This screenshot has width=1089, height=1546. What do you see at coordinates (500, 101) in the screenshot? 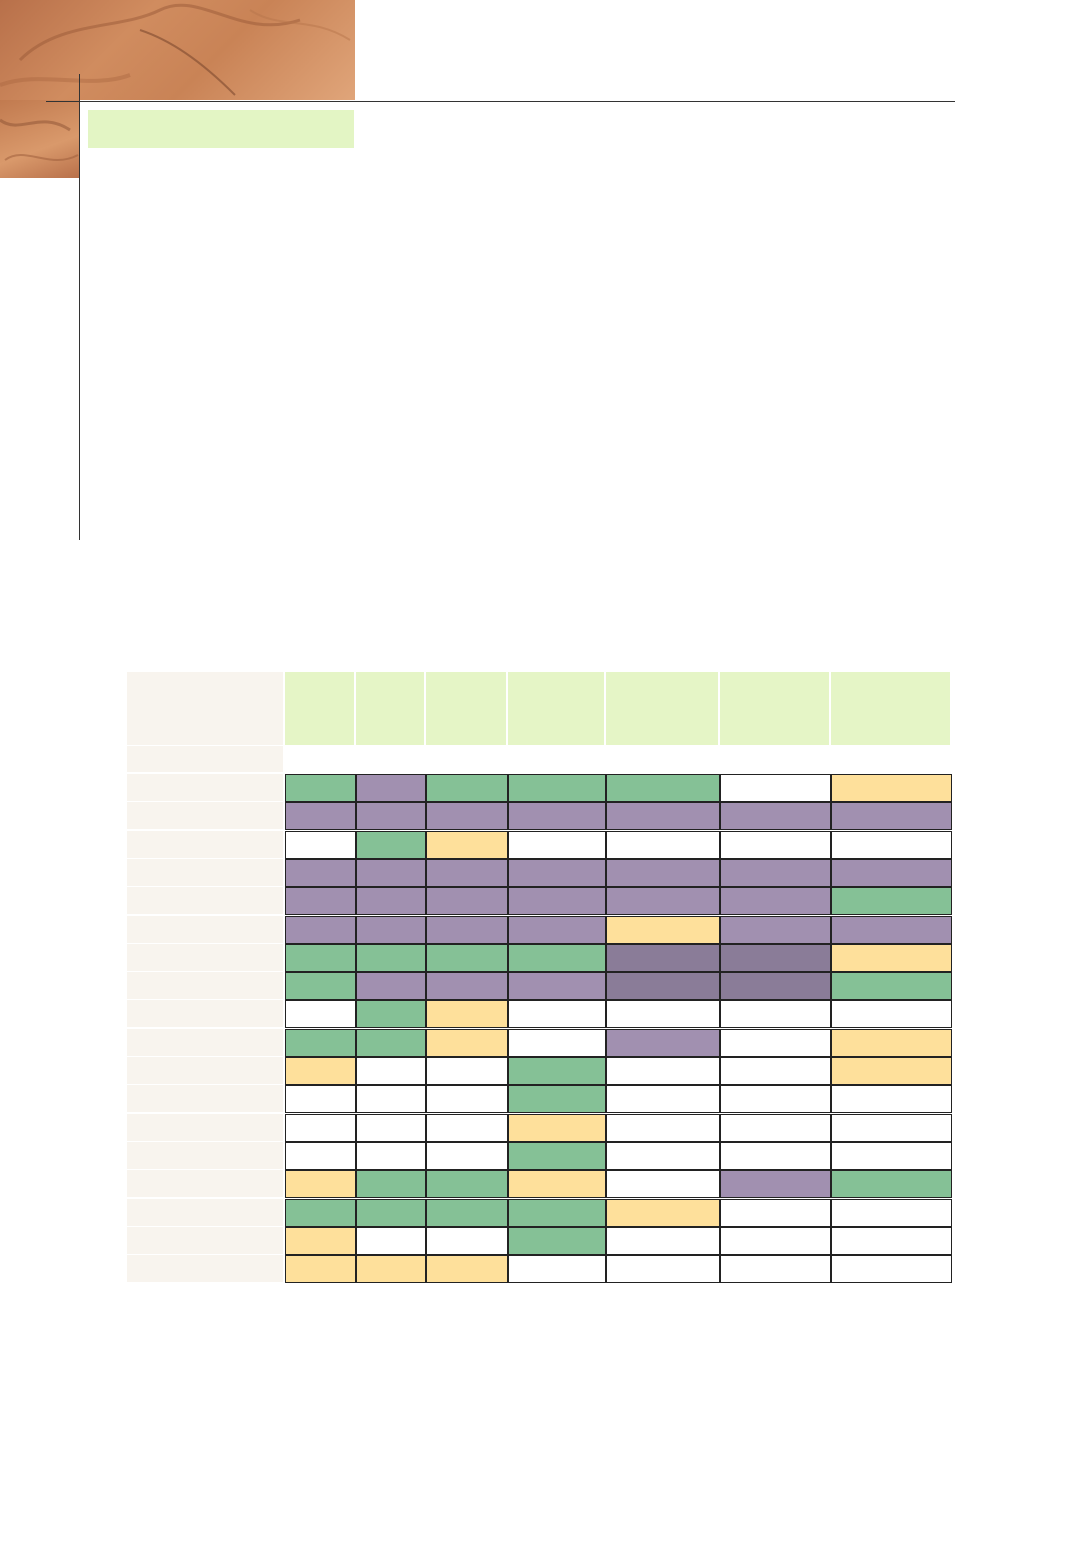
I see `header-rule` at bounding box center [500, 101].